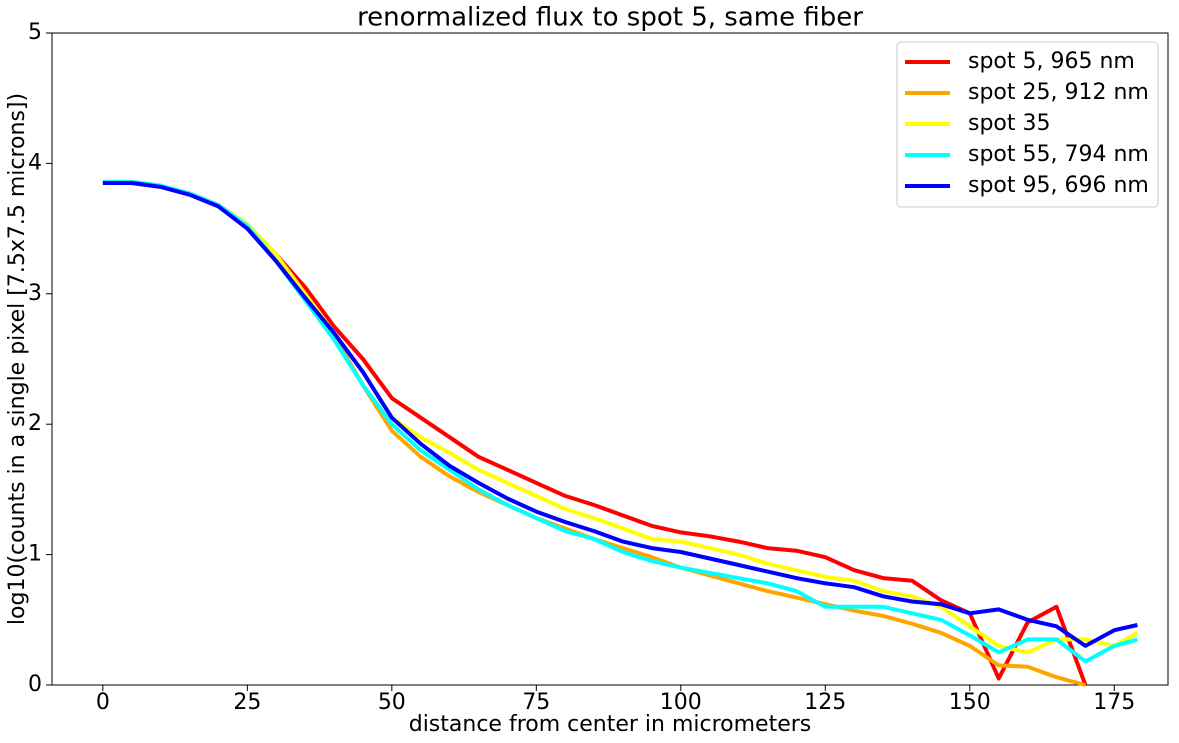 The image size is (1179, 743). Describe the element at coordinates (35, 293) in the screenshot. I see `y-tick-label: 3` at that location.